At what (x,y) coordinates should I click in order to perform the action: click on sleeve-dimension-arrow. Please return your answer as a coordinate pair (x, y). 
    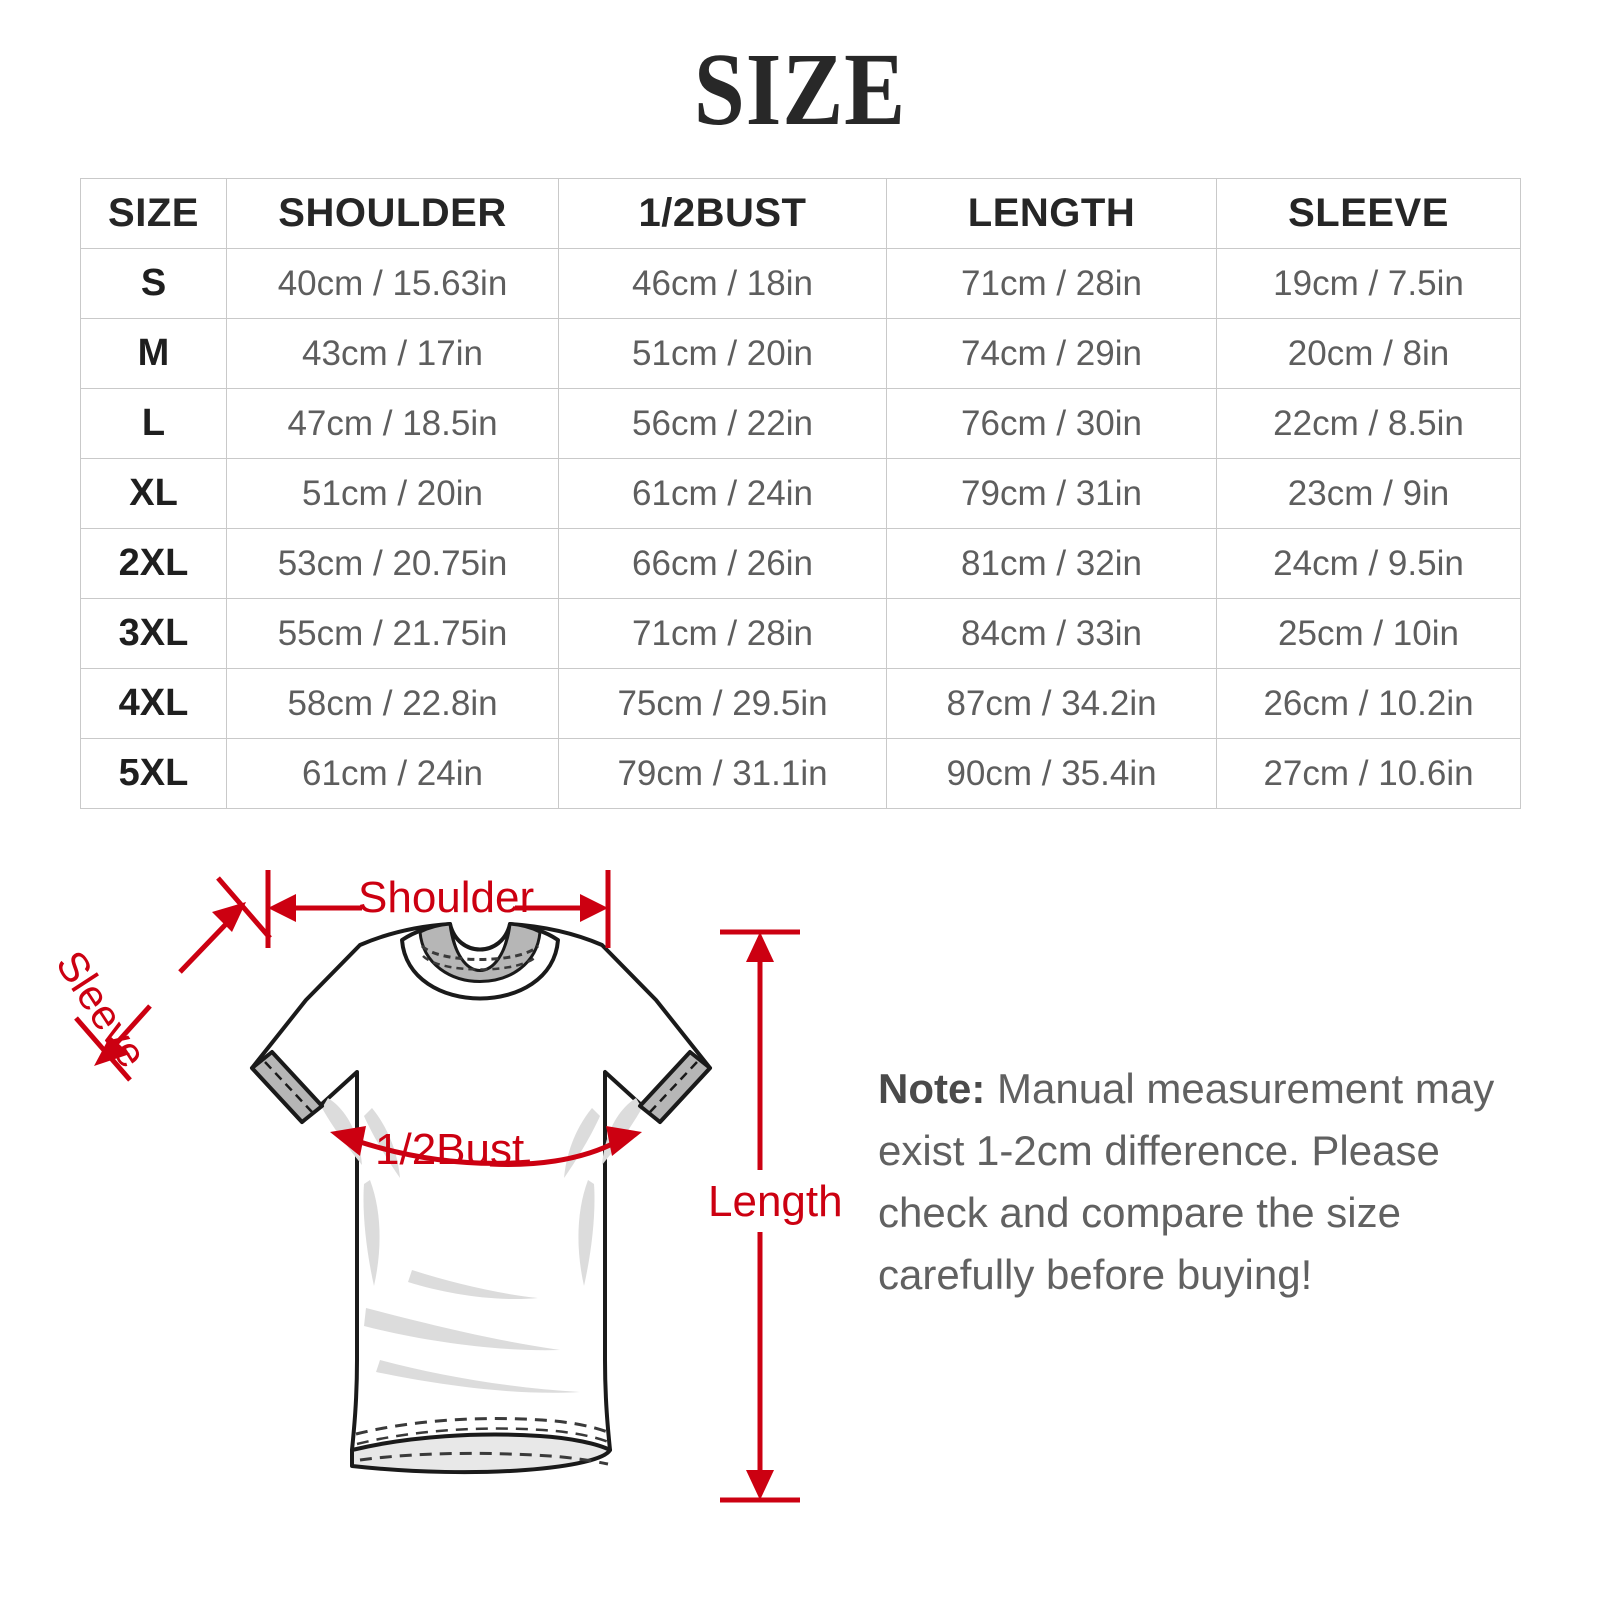
    Looking at the image, I should click on (173, 979).